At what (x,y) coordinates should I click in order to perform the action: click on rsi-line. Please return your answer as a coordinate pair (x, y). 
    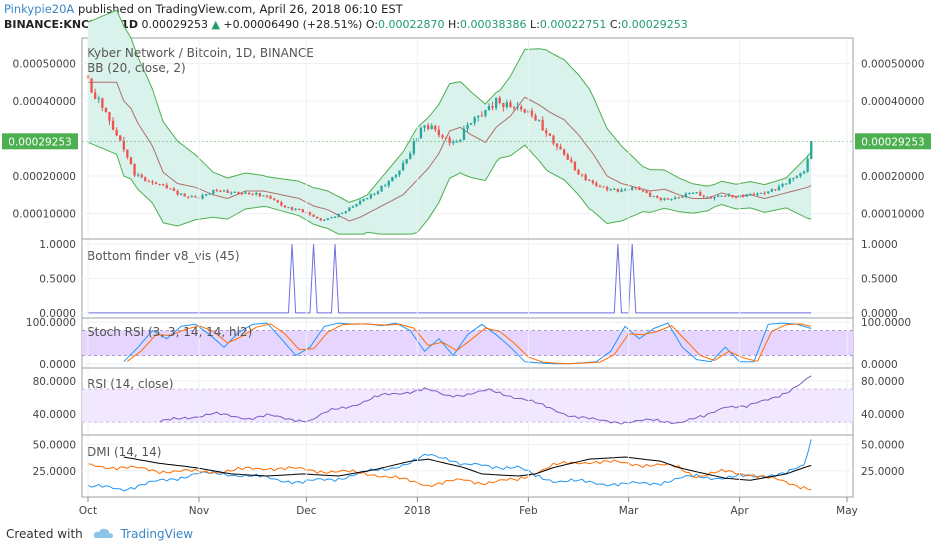
    Looking at the image, I should click on (485, 400).